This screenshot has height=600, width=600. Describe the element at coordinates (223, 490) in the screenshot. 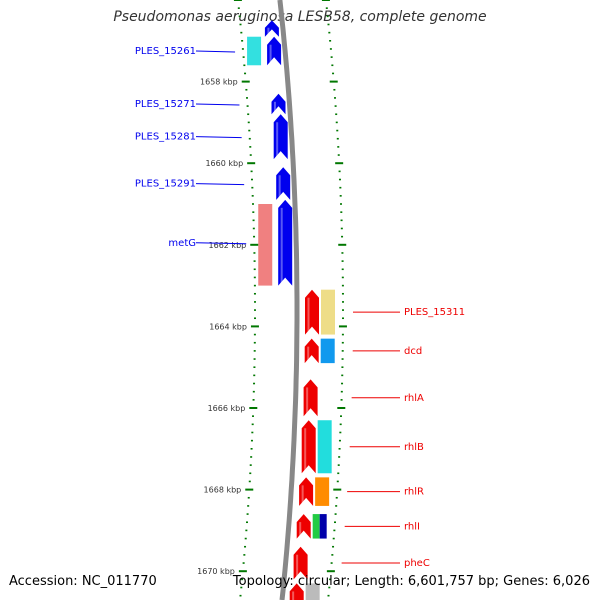

I see `scale-label: 1668 kbp` at that location.